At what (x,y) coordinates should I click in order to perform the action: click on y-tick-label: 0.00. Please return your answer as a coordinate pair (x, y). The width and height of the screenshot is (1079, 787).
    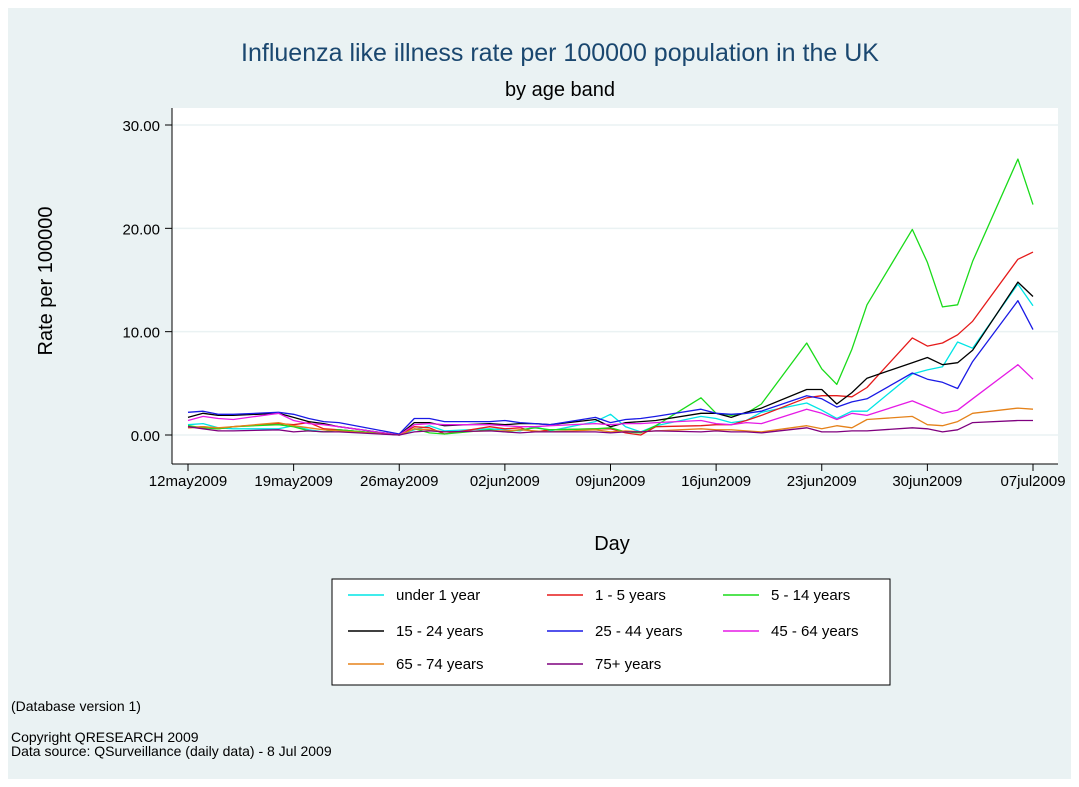
    Looking at the image, I should click on (145, 436).